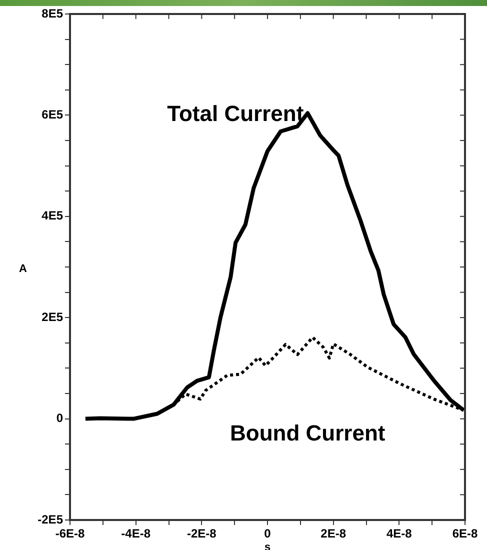 The image size is (487, 550). I want to click on y-tick-label: 4E5, so click(53, 215).